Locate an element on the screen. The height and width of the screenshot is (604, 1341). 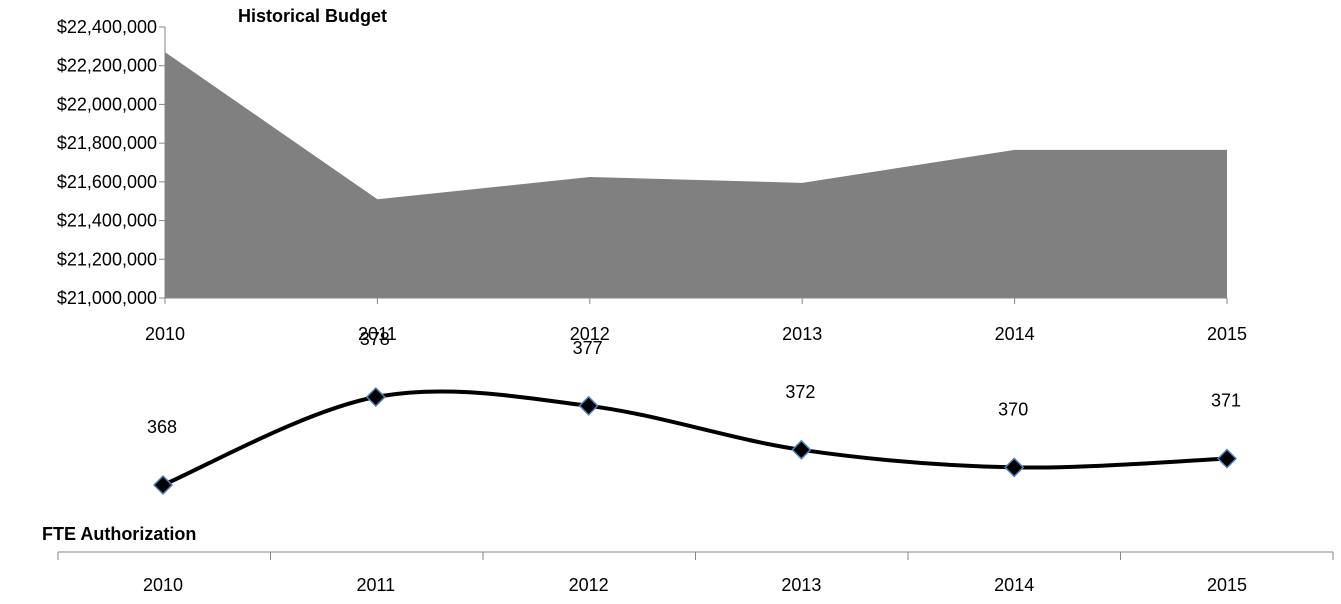
budget-y-tick-label: $22,000,000 is located at coordinates (107, 104).